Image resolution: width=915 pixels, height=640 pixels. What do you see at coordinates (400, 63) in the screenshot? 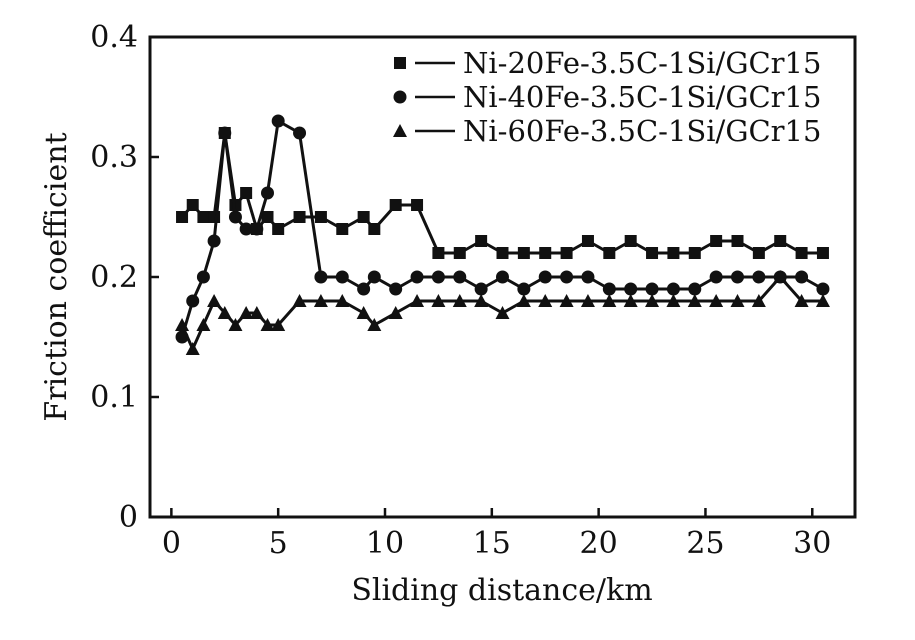
I see `legend-marker-square` at bounding box center [400, 63].